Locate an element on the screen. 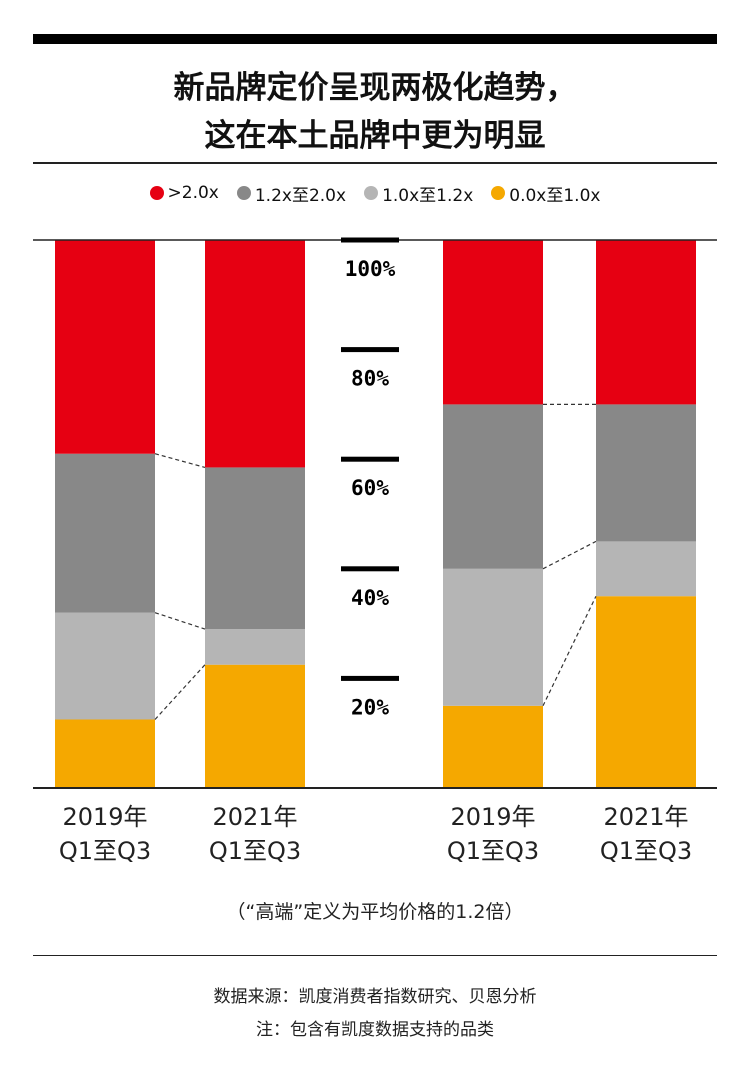 The height and width of the screenshot is (1068, 750). y-tick-label-4: 20% is located at coordinates (370, 707).